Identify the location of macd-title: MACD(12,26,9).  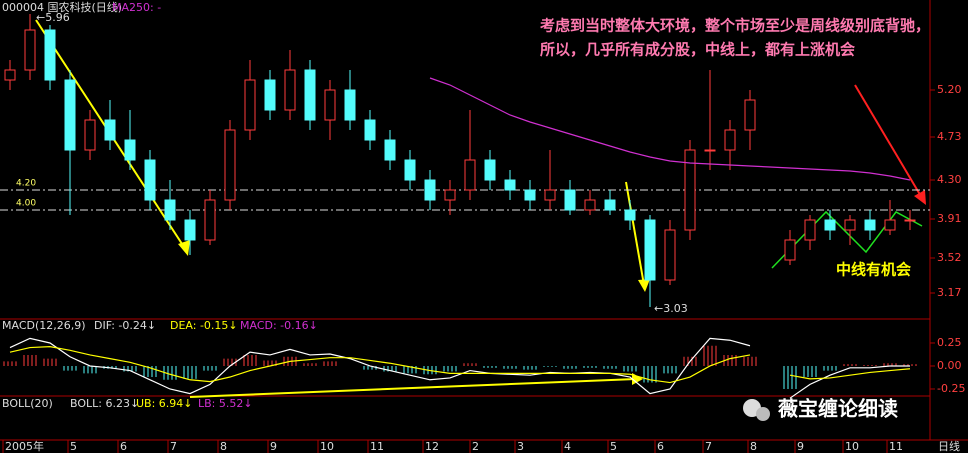
(44, 325).